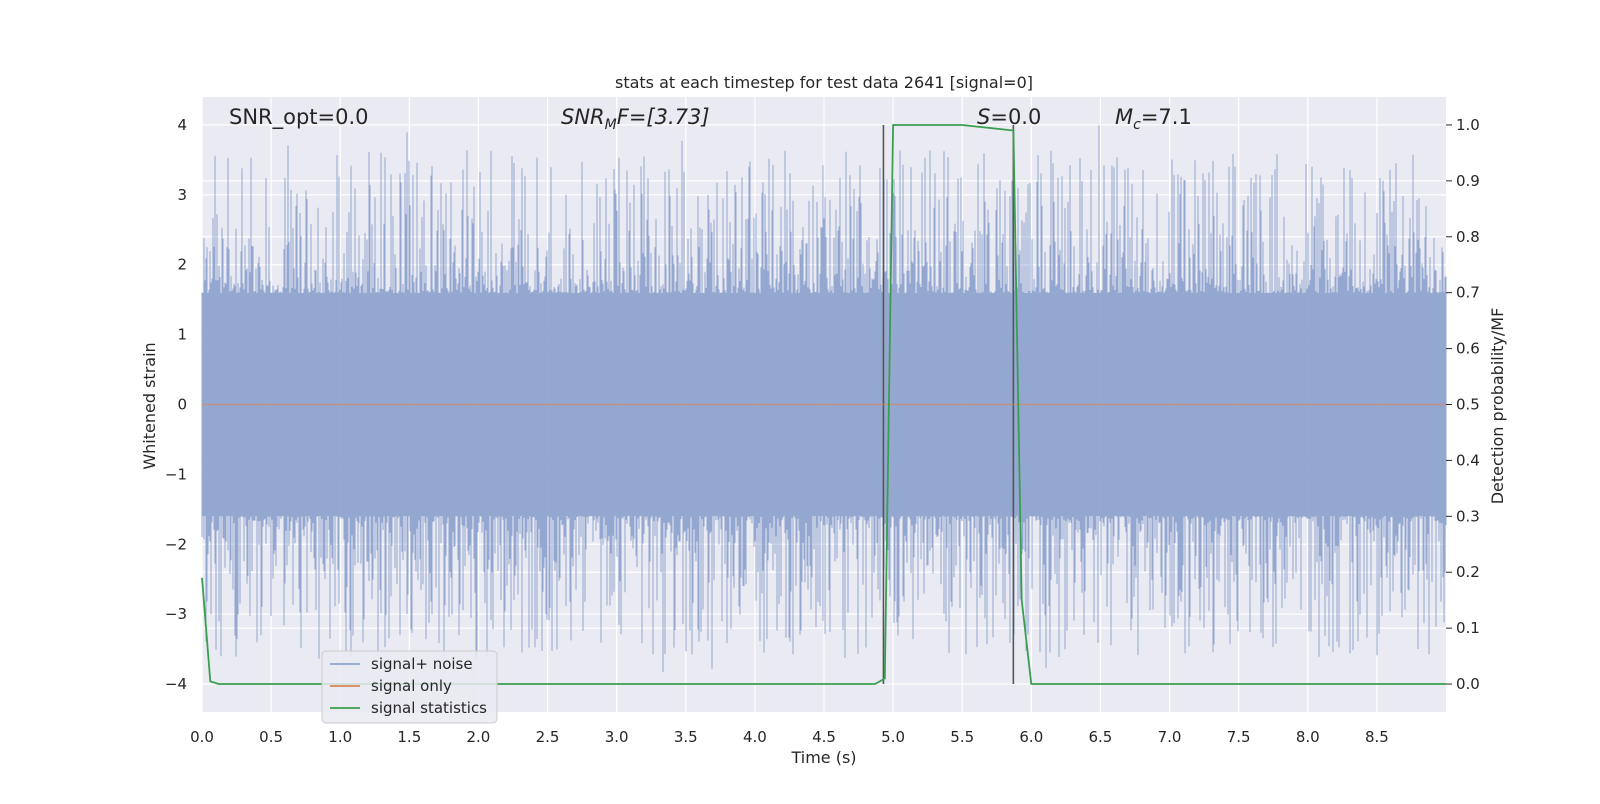 This screenshot has width=1600, height=804. Describe the element at coordinates (611, 125) in the screenshot. I see `snr-mf-subscript: M` at that location.